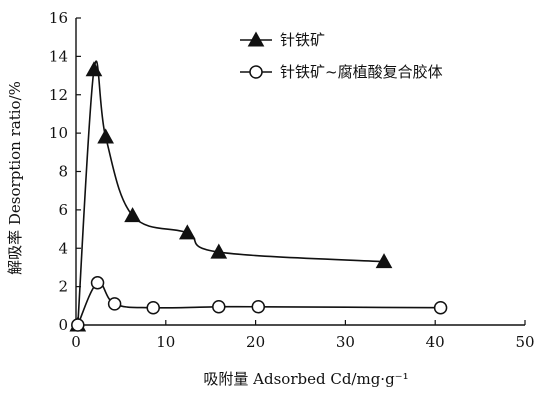 This screenshot has height=398, width=550. I want to click on y-tick-label: 14, so click(58, 56).